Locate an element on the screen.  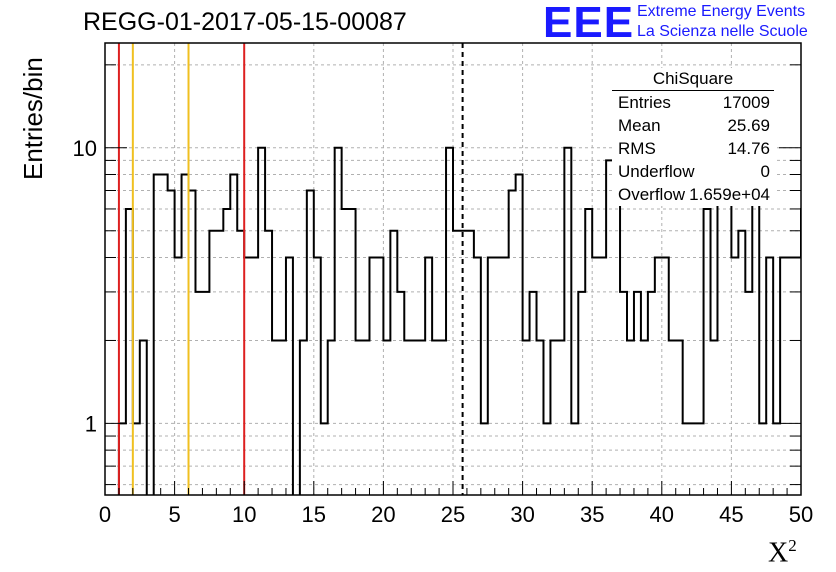
x-axis-label: X2 is located at coordinates (782, 552).